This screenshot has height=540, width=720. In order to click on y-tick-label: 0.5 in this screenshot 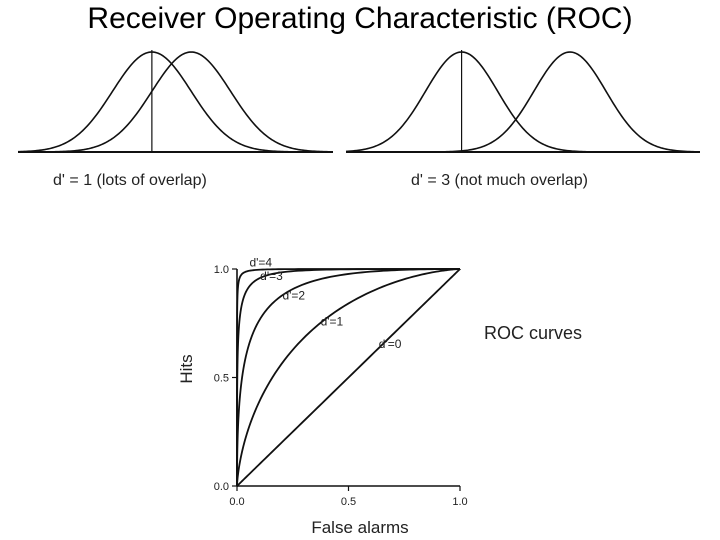, I will do `click(221, 379)`.